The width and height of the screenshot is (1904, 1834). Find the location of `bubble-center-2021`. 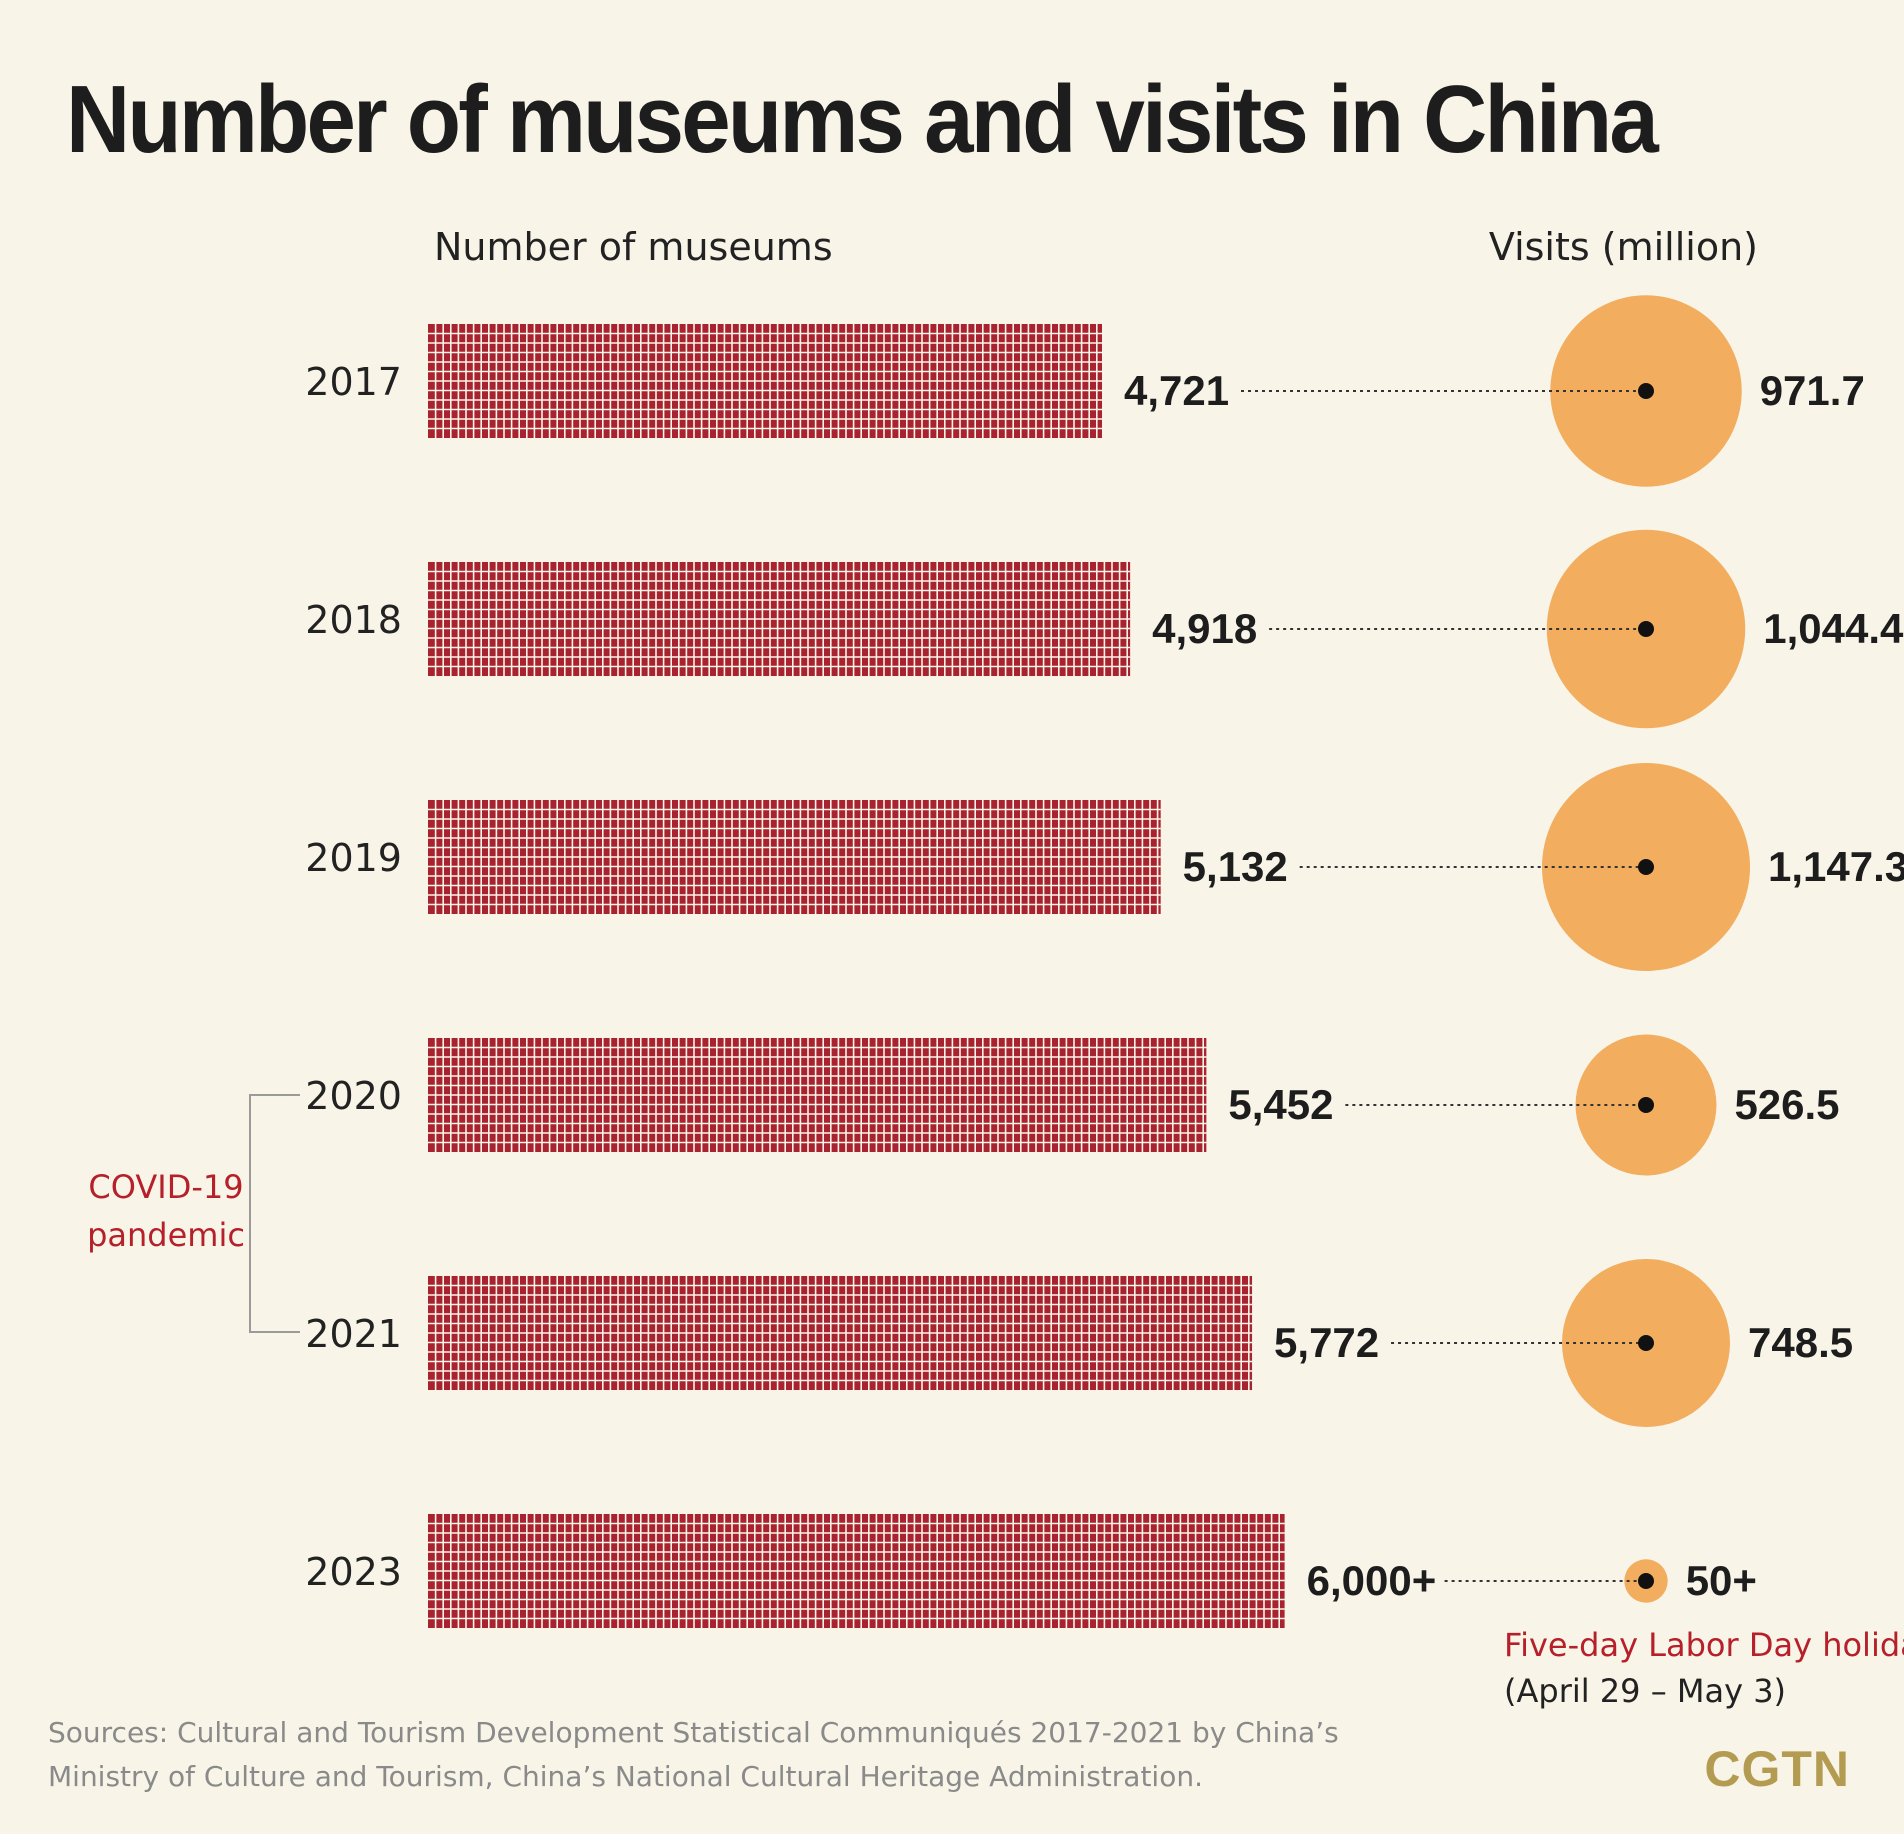

bubble-center-2021 is located at coordinates (1646, 1343).